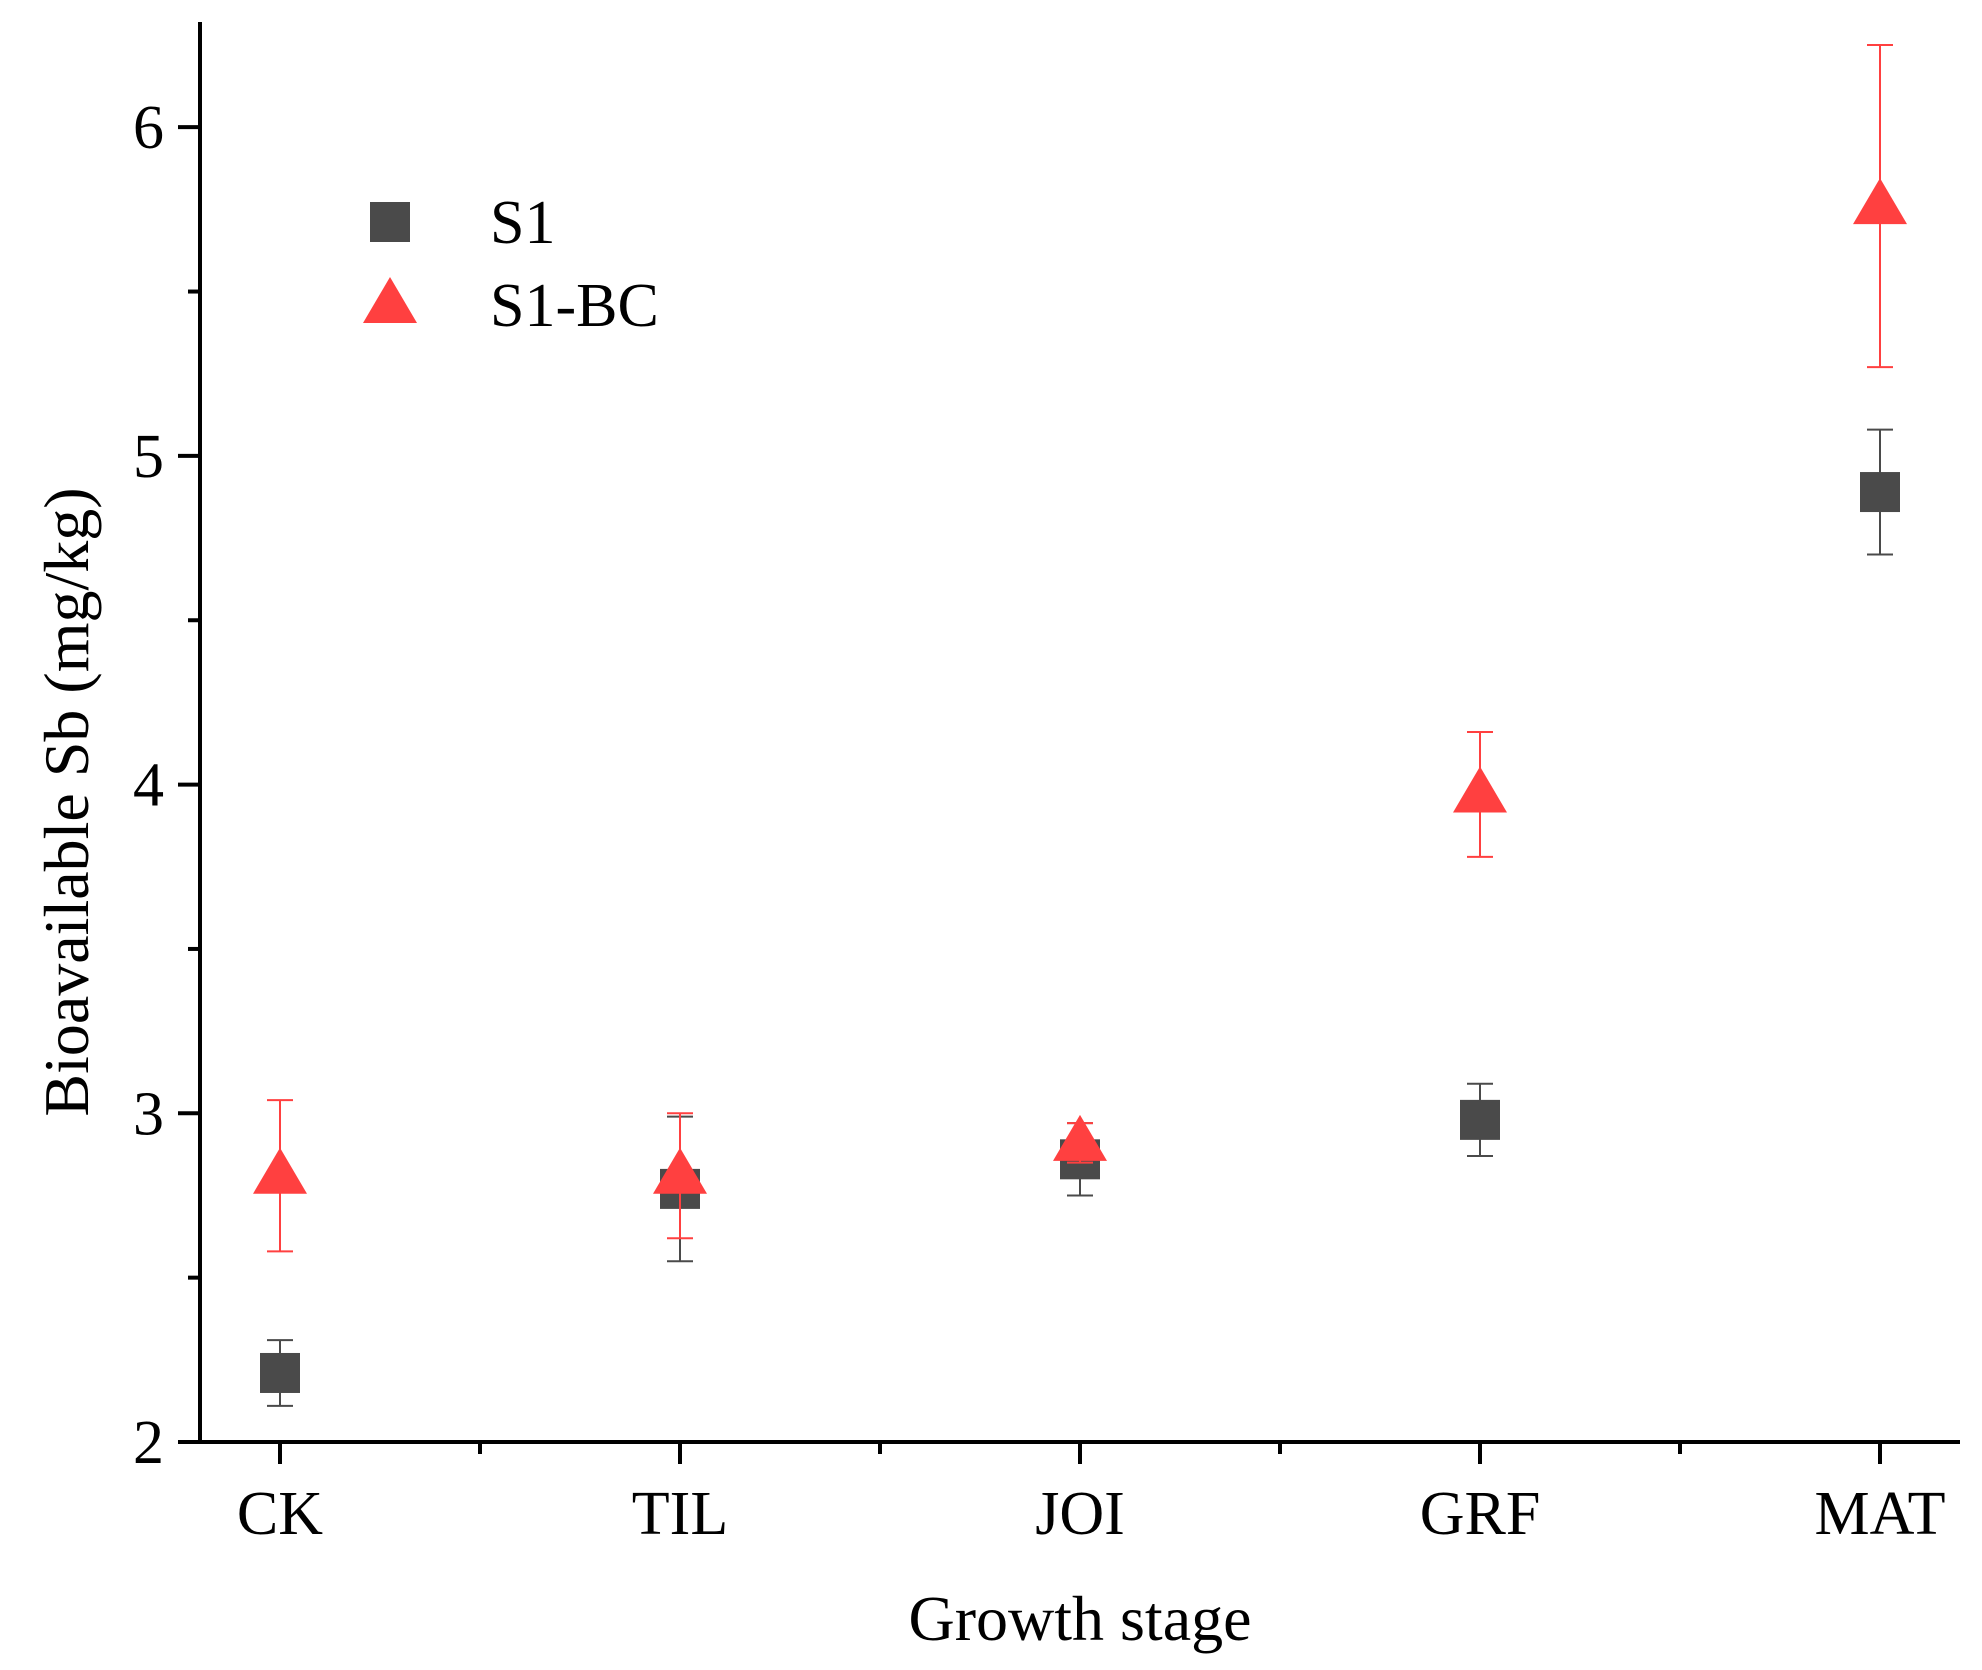 The height and width of the screenshot is (1670, 1982). Describe the element at coordinates (148, 786) in the screenshot. I see `y-tick-label: 4` at that location.